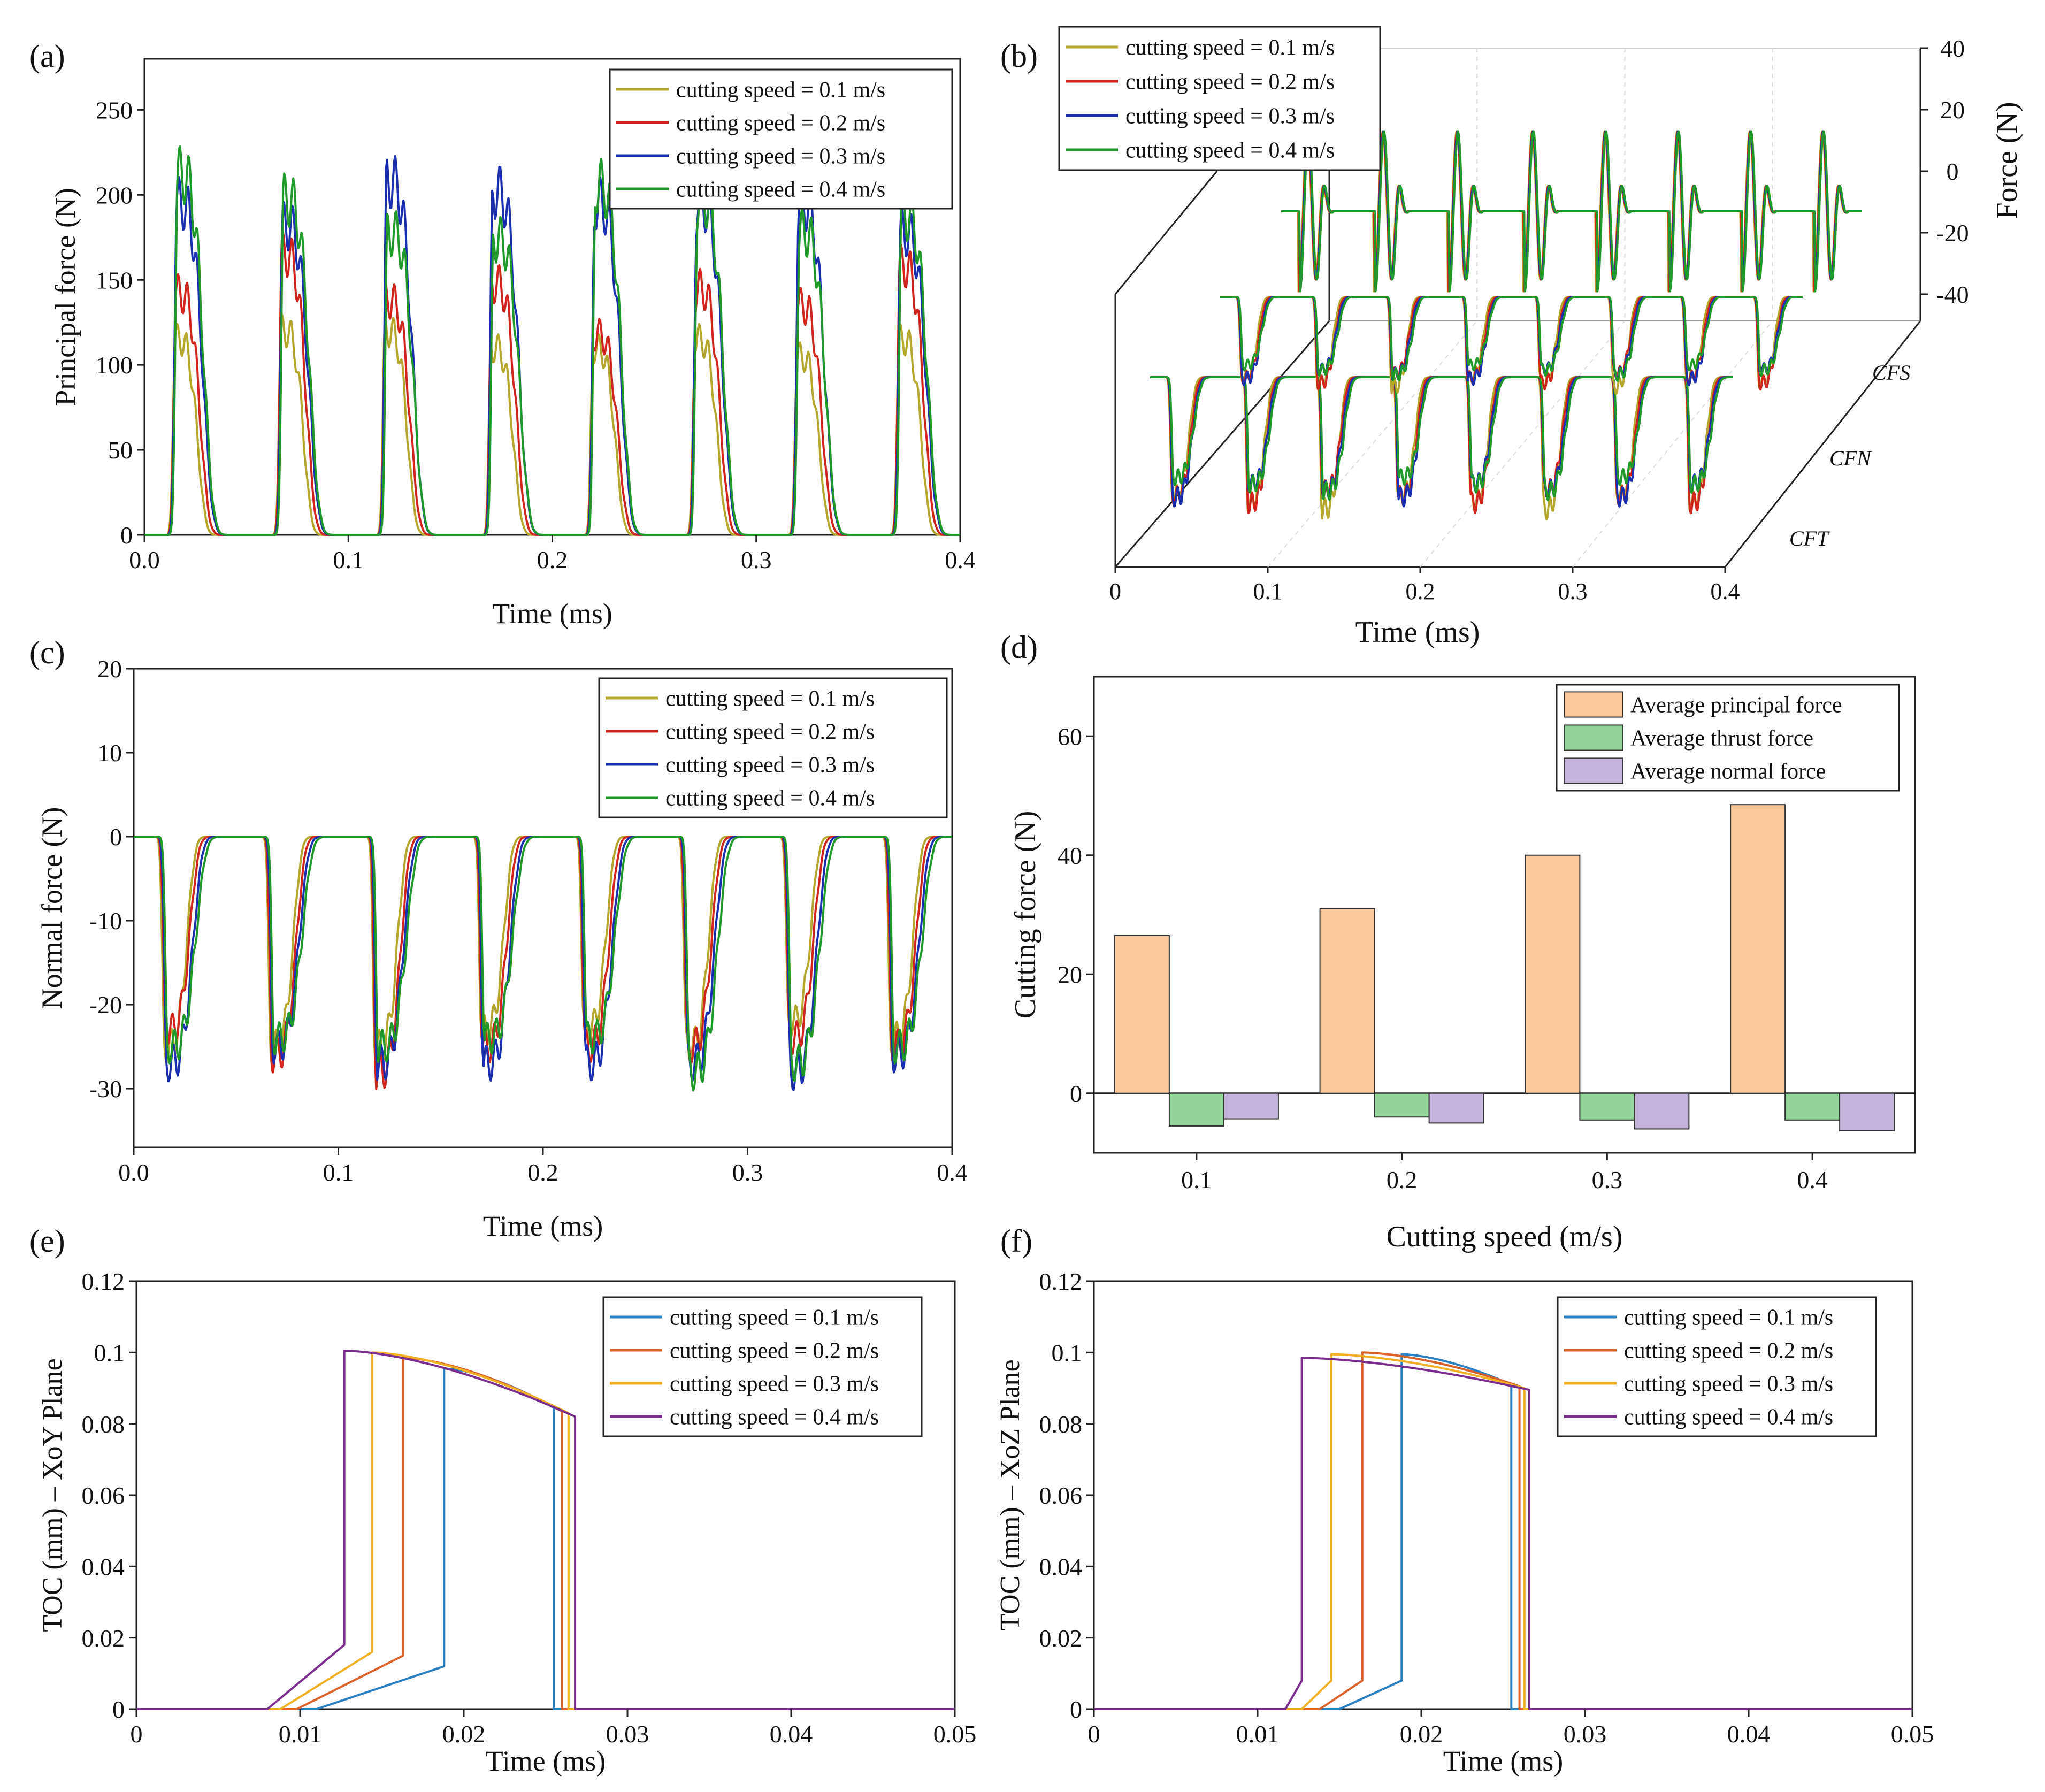 This screenshot has width=2045, height=1792. Describe the element at coordinates (953, 1172) in the screenshot. I see `x-tick-label-c-4: 0.4` at that location.